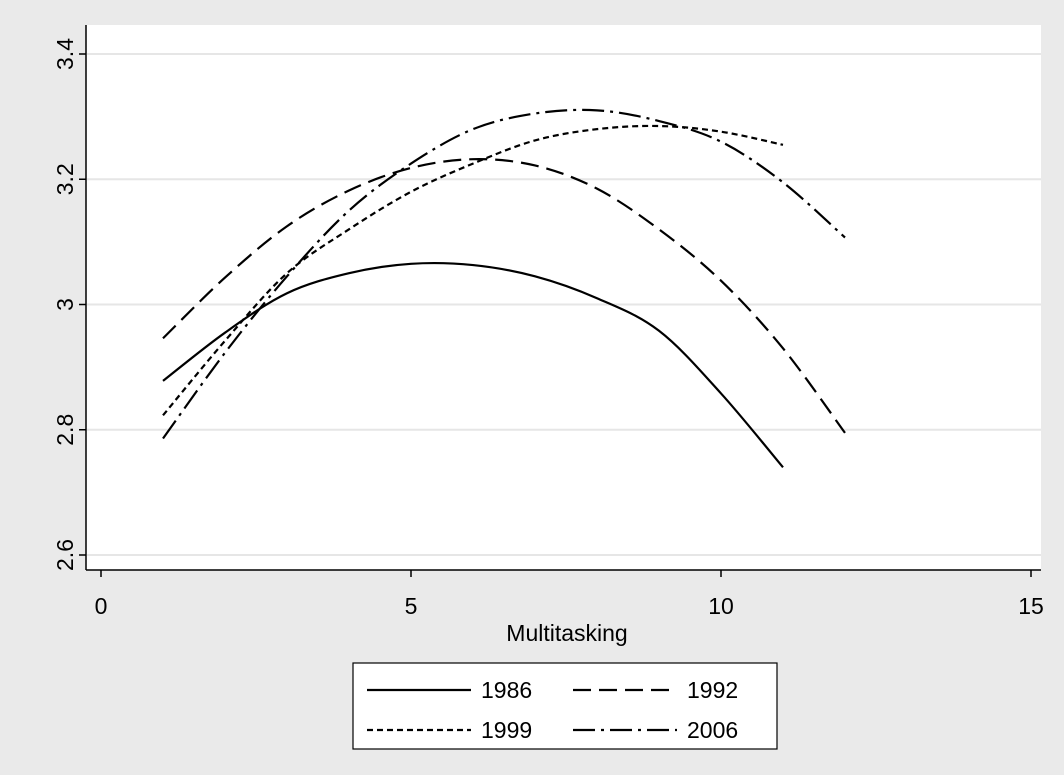  What do you see at coordinates (712, 730) in the screenshot?
I see `legend-label-2006: 2006` at bounding box center [712, 730].